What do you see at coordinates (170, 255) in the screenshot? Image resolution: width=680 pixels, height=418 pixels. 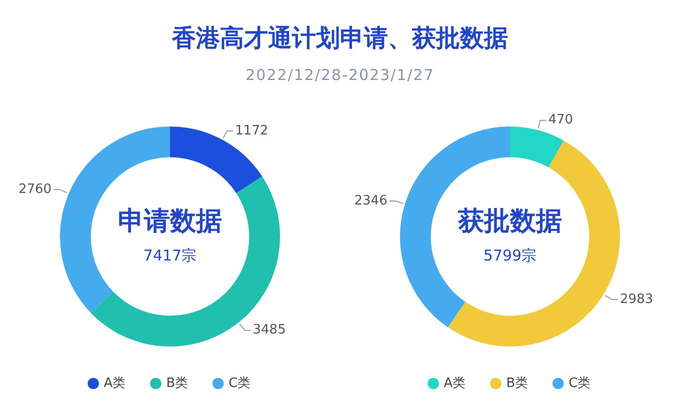 I see `text: 7417宗` at bounding box center [170, 255].